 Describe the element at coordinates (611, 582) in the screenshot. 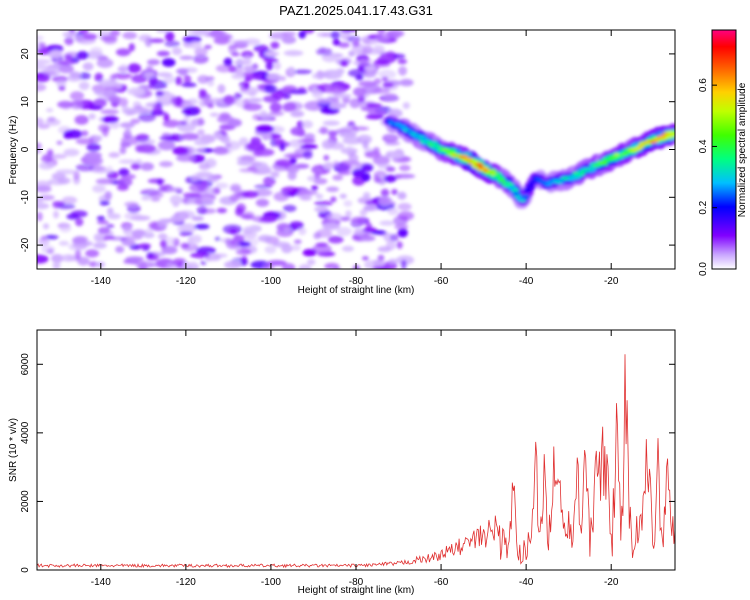

I see `bottom-x-tick-label: -20` at that location.